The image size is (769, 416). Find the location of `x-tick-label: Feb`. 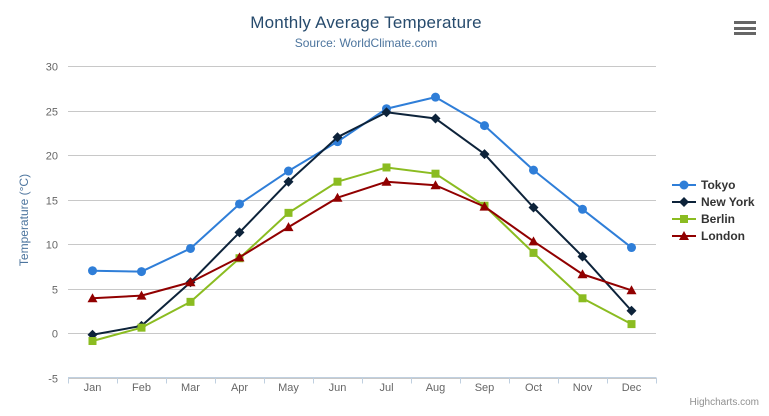

x-tick-label: Feb is located at coordinates (141, 388).